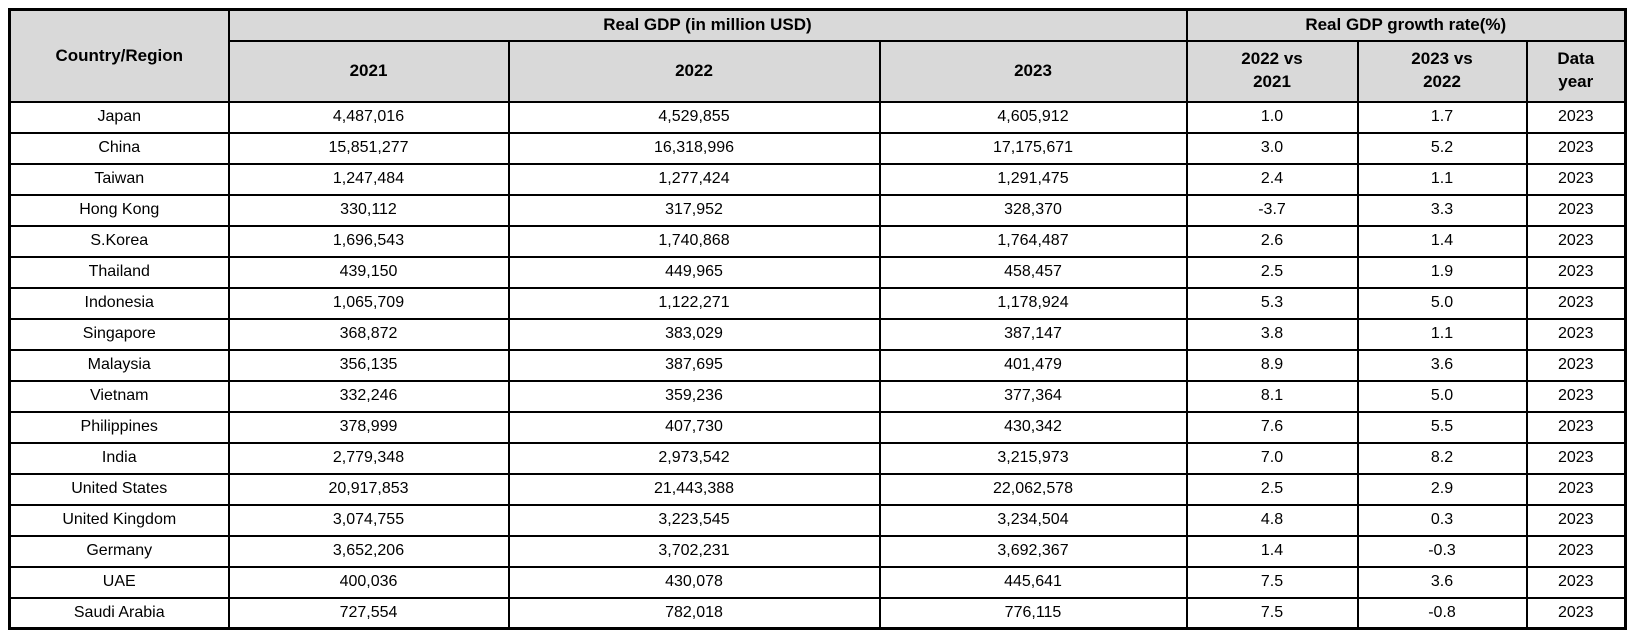 The image size is (1632, 633). Describe the element at coordinates (1442, 427) in the screenshot. I see `growth-2023-vs-2022-cell: 5.5` at that location.